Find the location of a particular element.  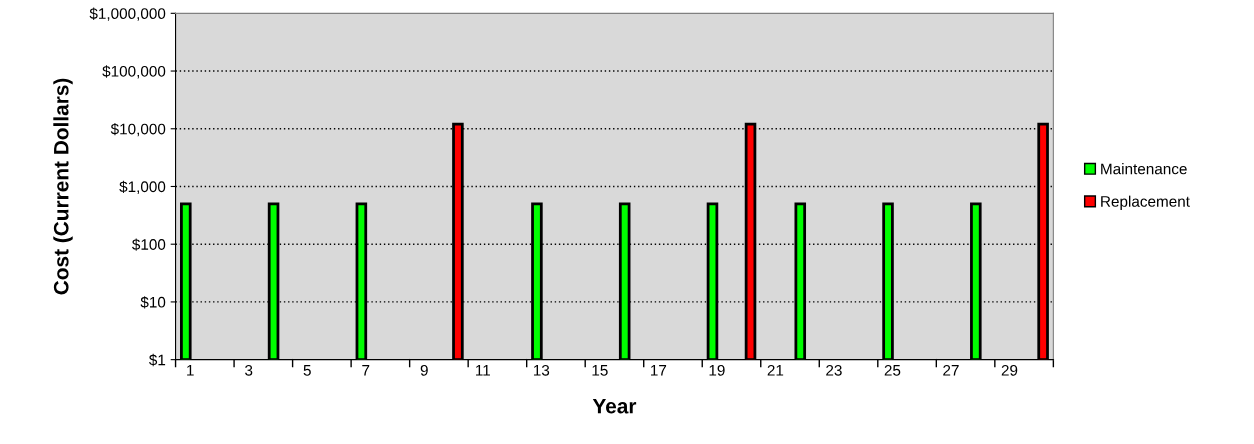

y-tick-label: $1 is located at coordinates (157, 360).